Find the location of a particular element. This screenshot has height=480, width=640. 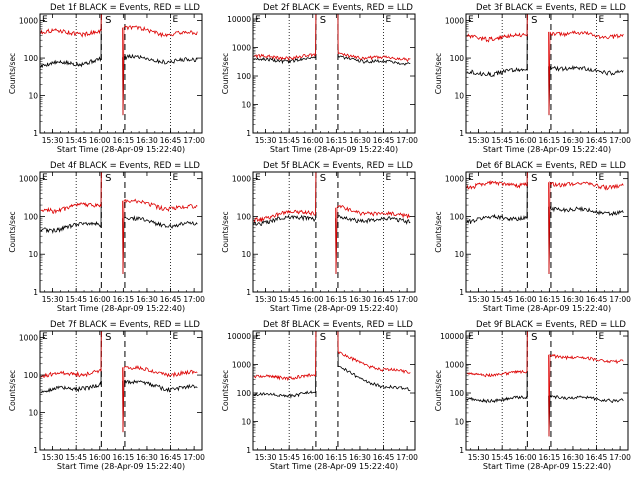

panel-title: Det 5f BLACK = Events, RED = LLD is located at coordinates (338, 166).